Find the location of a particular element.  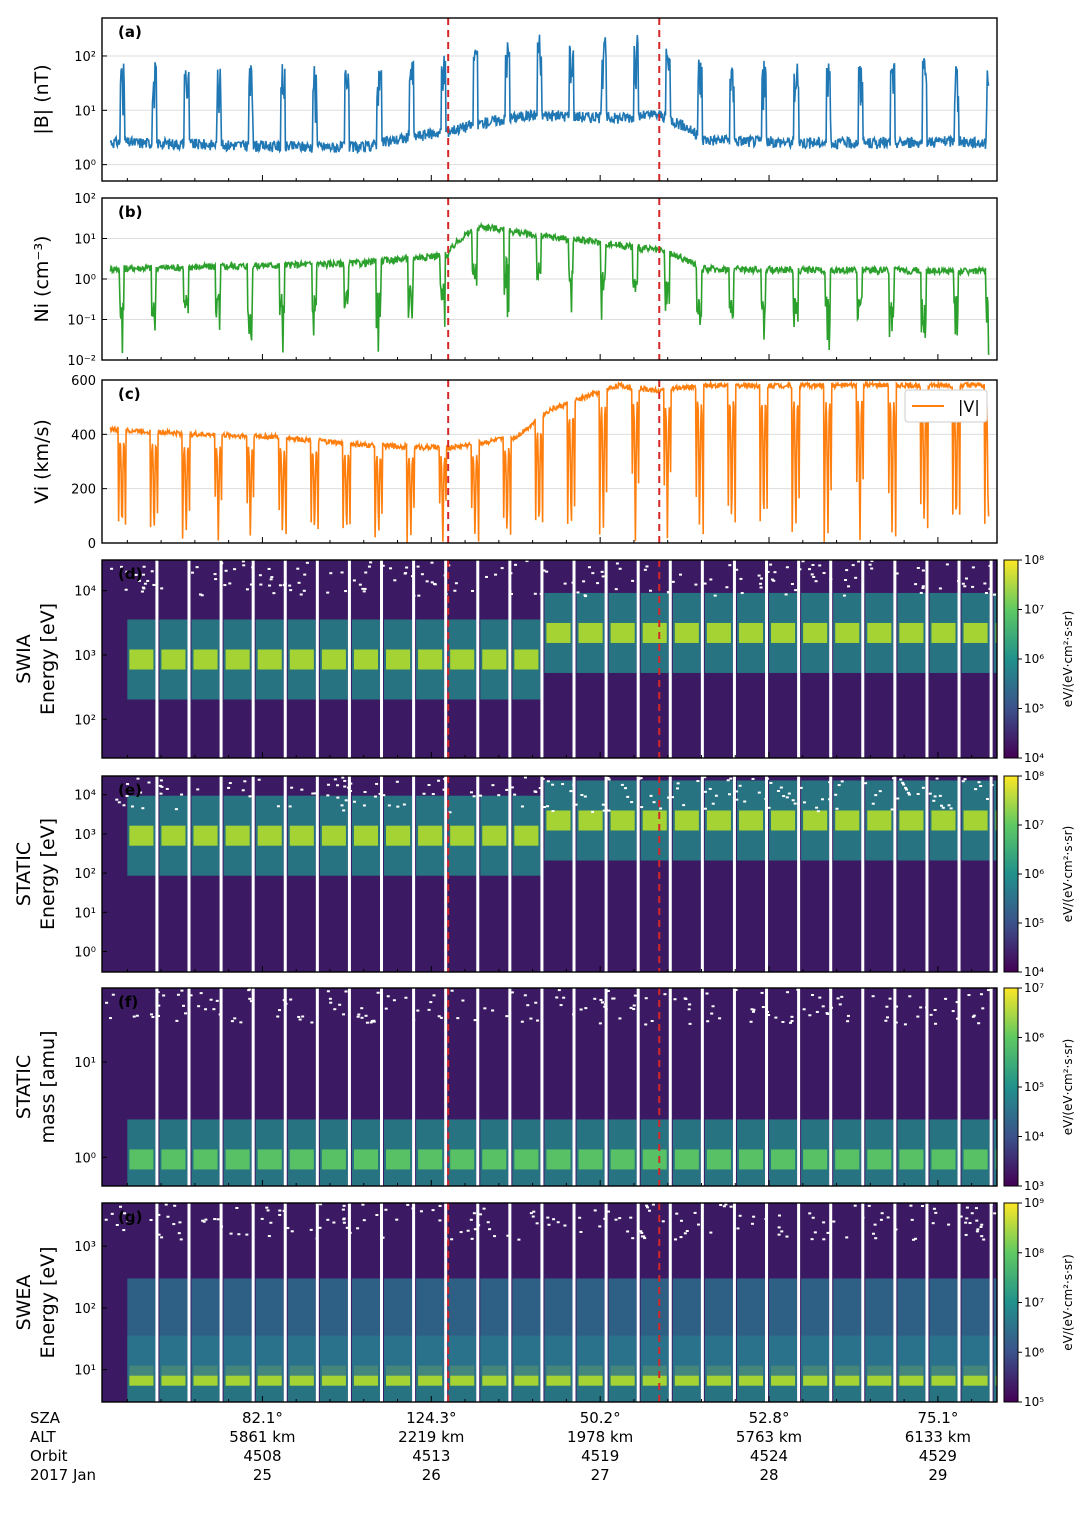

y-axis-label: STATIC is located at coordinates (24, 874).